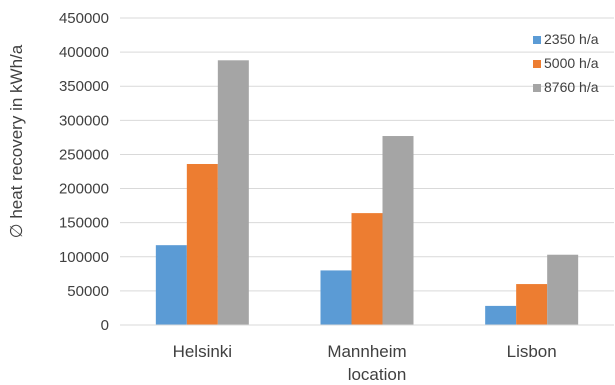 Image resolution: width=615 pixels, height=385 pixels. What do you see at coordinates (84, 86) in the screenshot?
I see `y-tick-label: 350000` at bounding box center [84, 86].